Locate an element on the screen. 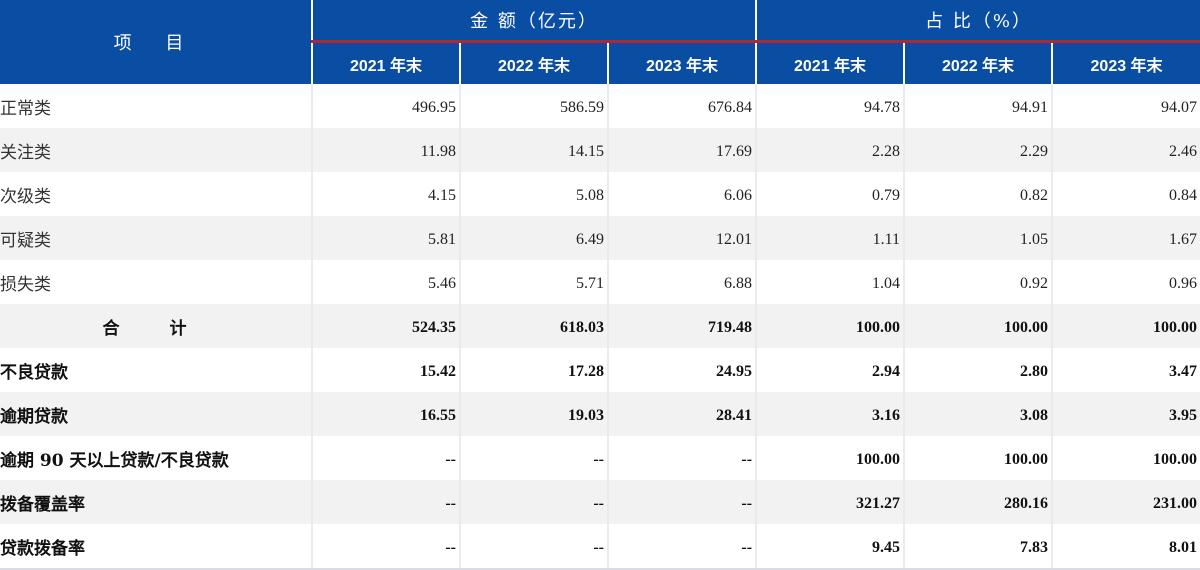 This screenshot has height=570, width=1200. row-label: 次级类 is located at coordinates (25, 196).